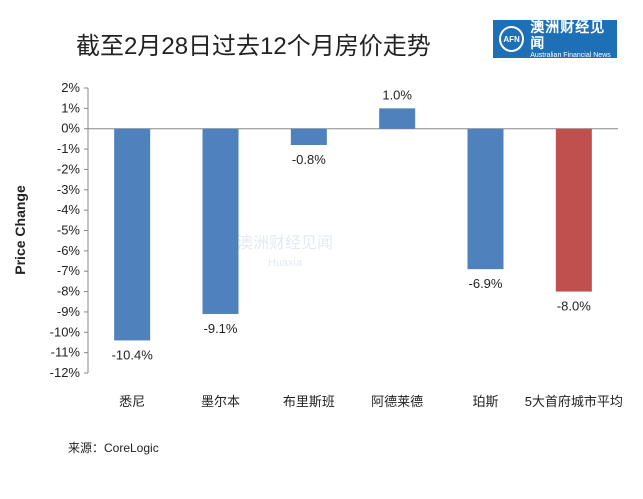 The width and height of the screenshot is (643, 499). What do you see at coordinates (69, 148) in the screenshot?
I see `y-tick-label: -1%` at bounding box center [69, 148].